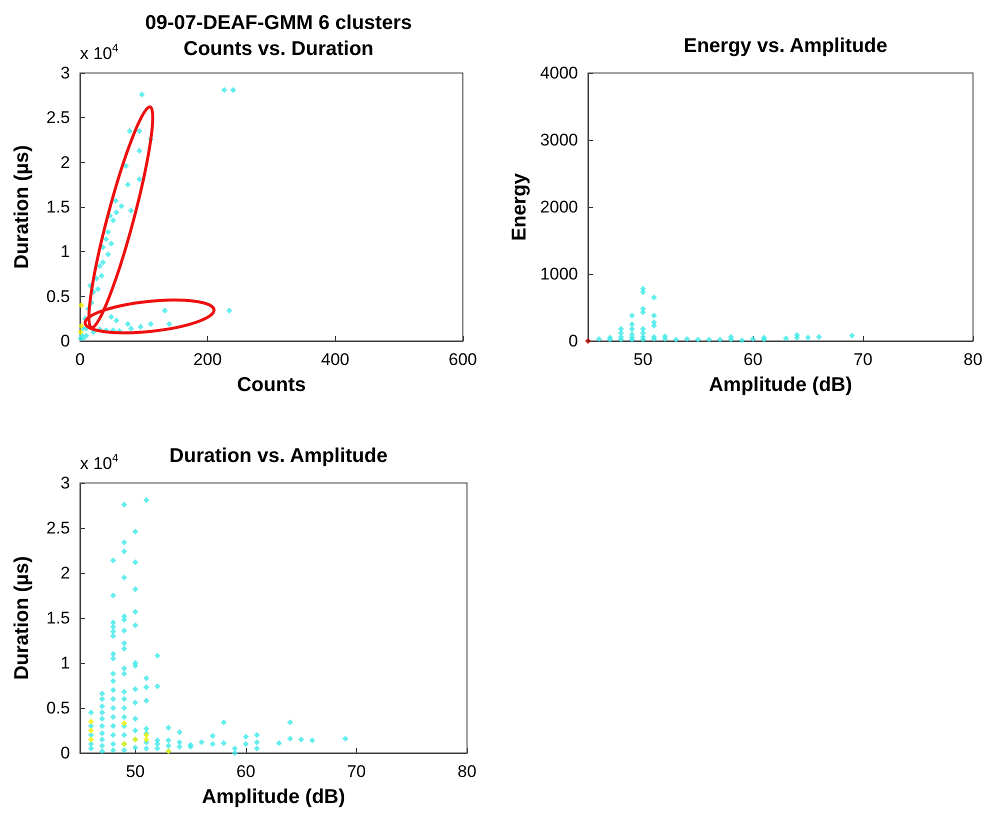  I want to click on chart-title: Energy vs. Amplitude, so click(786, 46).